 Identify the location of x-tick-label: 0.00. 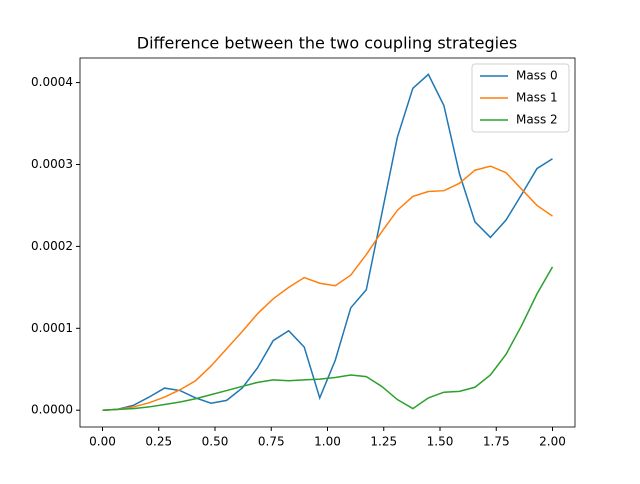
(102, 442).